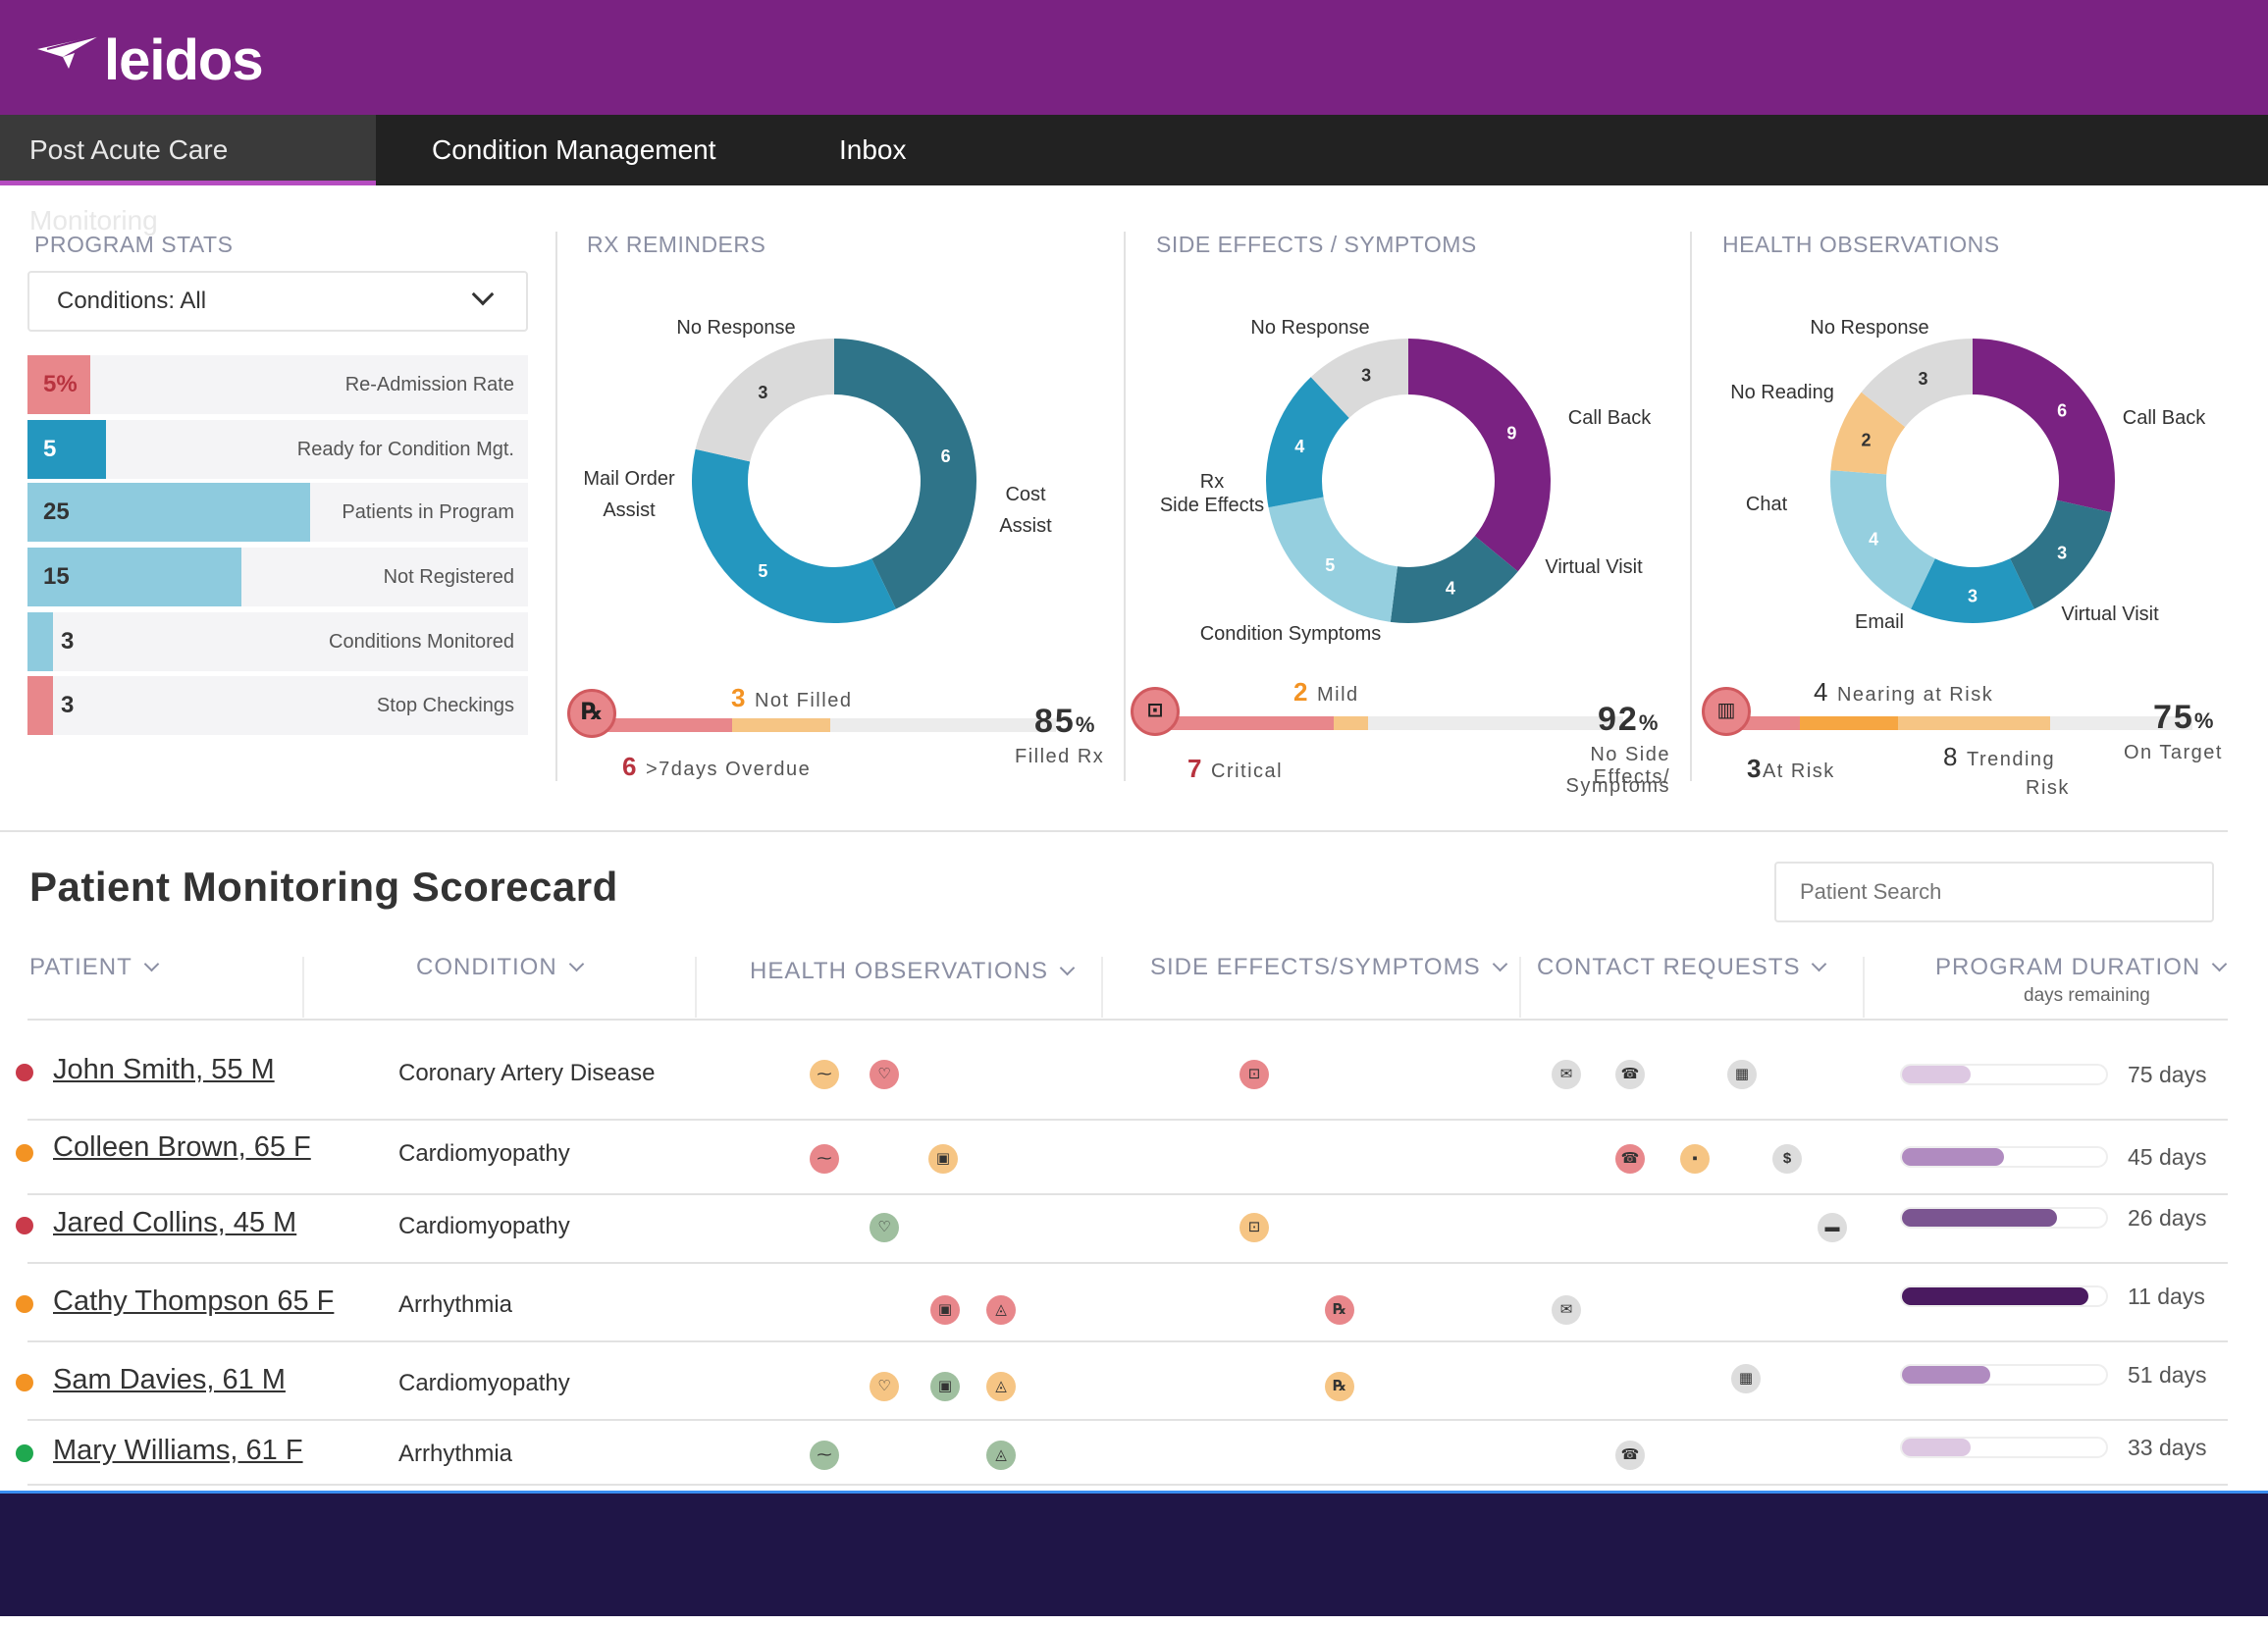  What do you see at coordinates (1682, 967) in the screenshot?
I see `column-header-contact-requests: CONTACT REQUESTS` at bounding box center [1682, 967].